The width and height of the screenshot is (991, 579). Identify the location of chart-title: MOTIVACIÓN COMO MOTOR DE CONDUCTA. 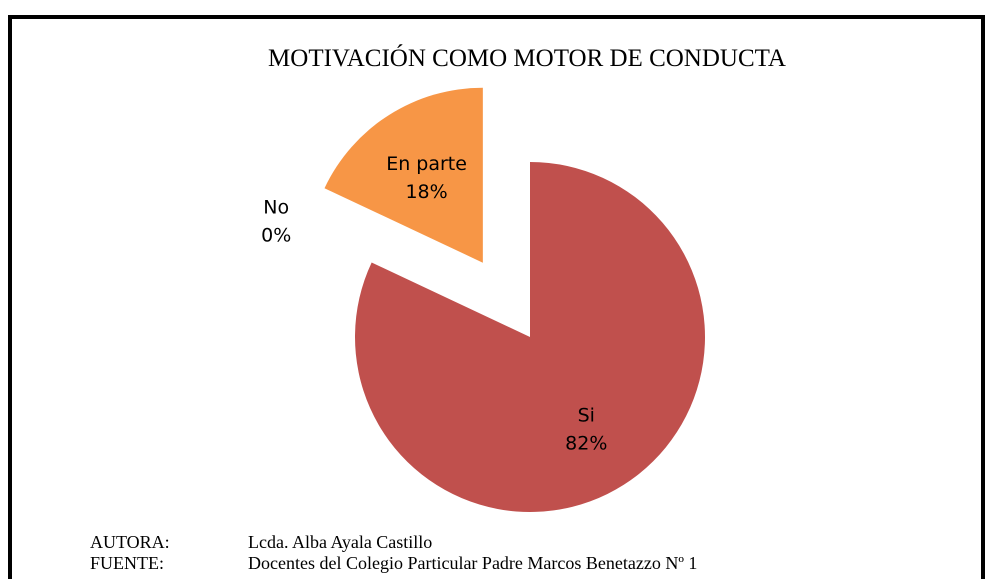
(527, 58).